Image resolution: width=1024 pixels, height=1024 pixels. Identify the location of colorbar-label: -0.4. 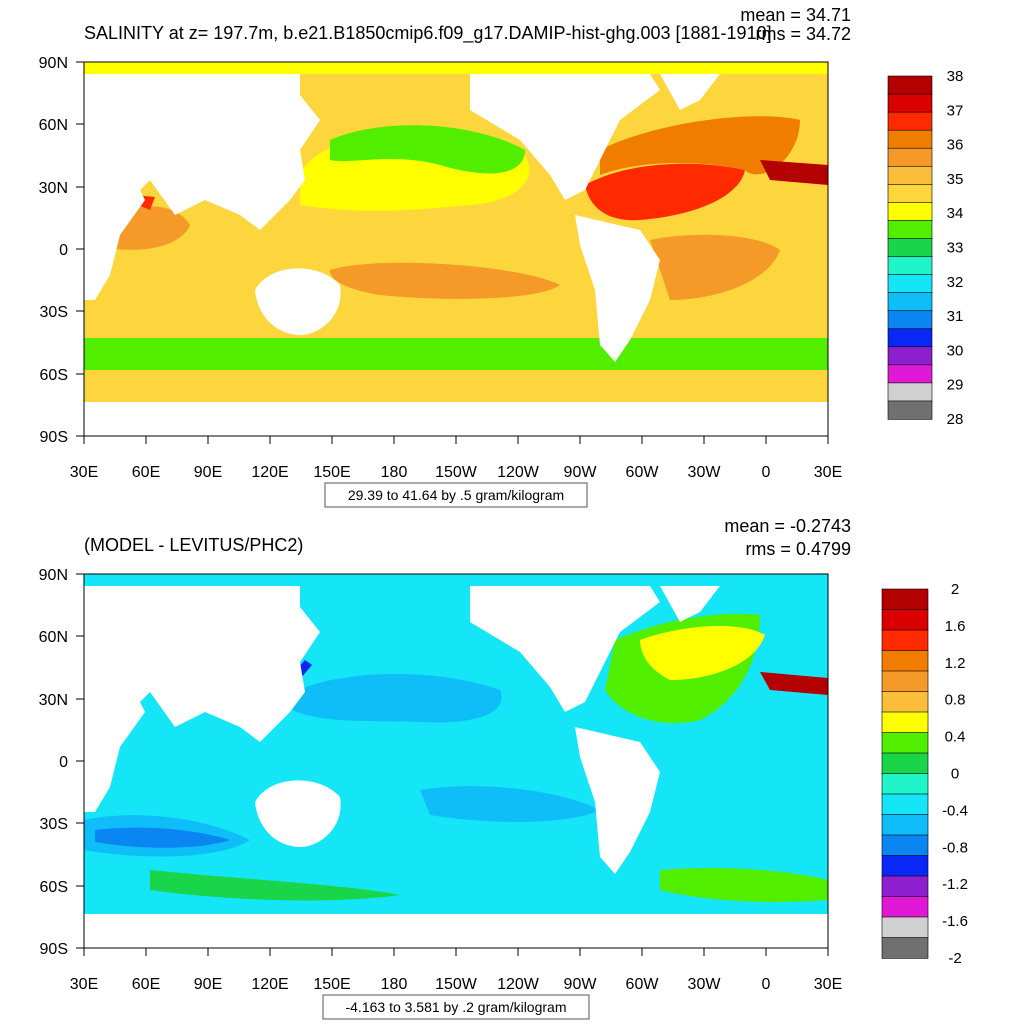
(955, 810).